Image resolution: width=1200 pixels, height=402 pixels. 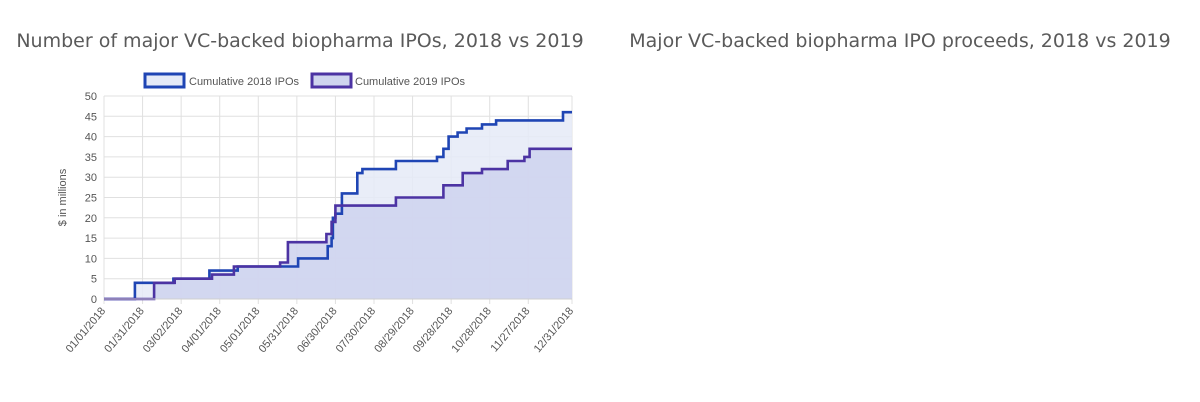 I want to click on y-tick-label: 30, so click(x=91, y=178).